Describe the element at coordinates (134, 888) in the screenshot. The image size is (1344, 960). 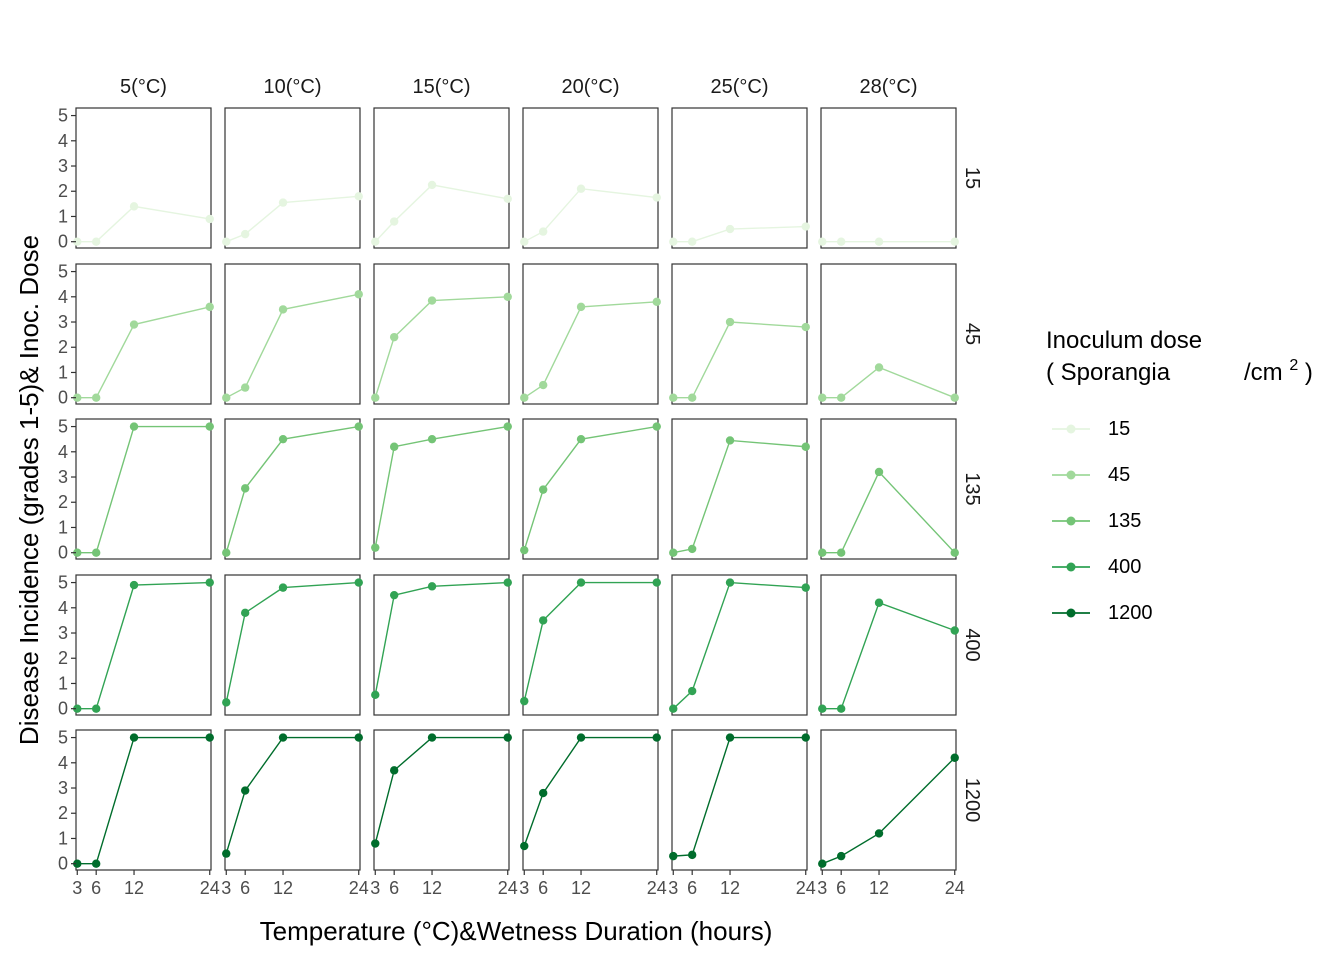
I see `x-tick-label: 12` at that location.